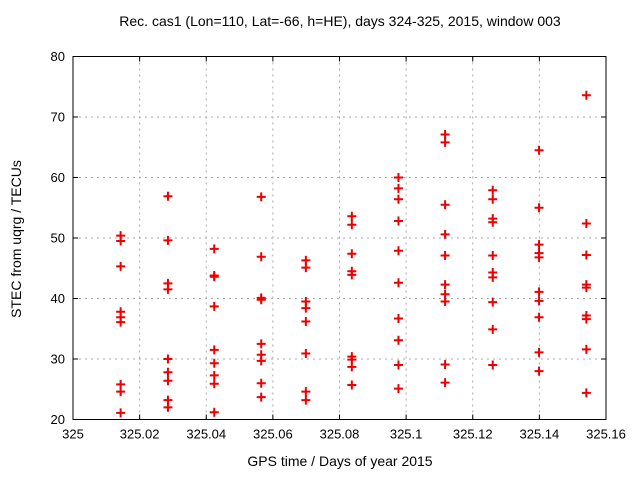  Describe the element at coordinates (73, 434) in the screenshot. I see `x-tick-label: 325` at that location.